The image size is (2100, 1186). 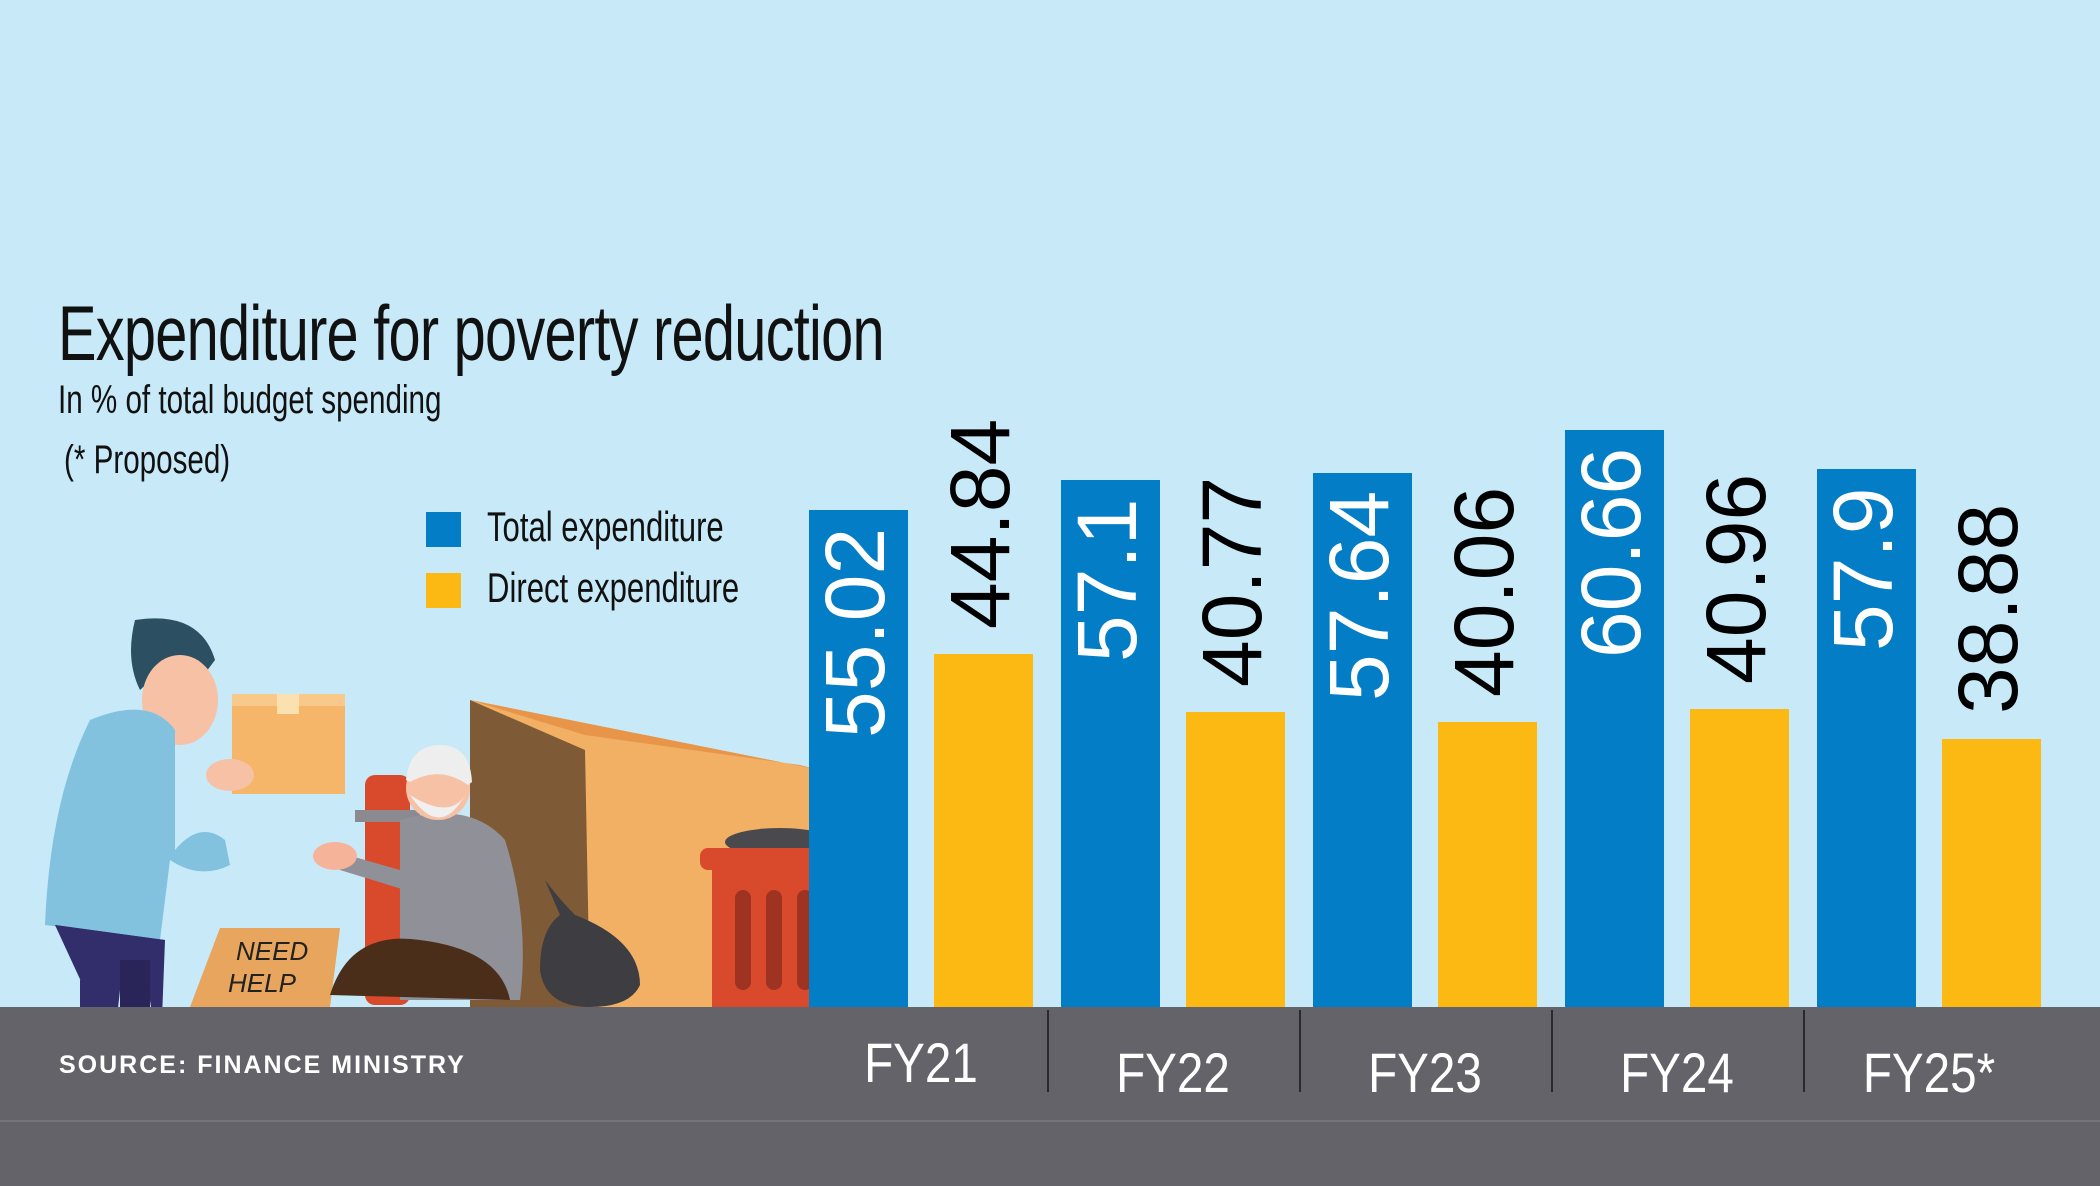 I want to click on bar-direct-FY23, so click(x=1487, y=864).